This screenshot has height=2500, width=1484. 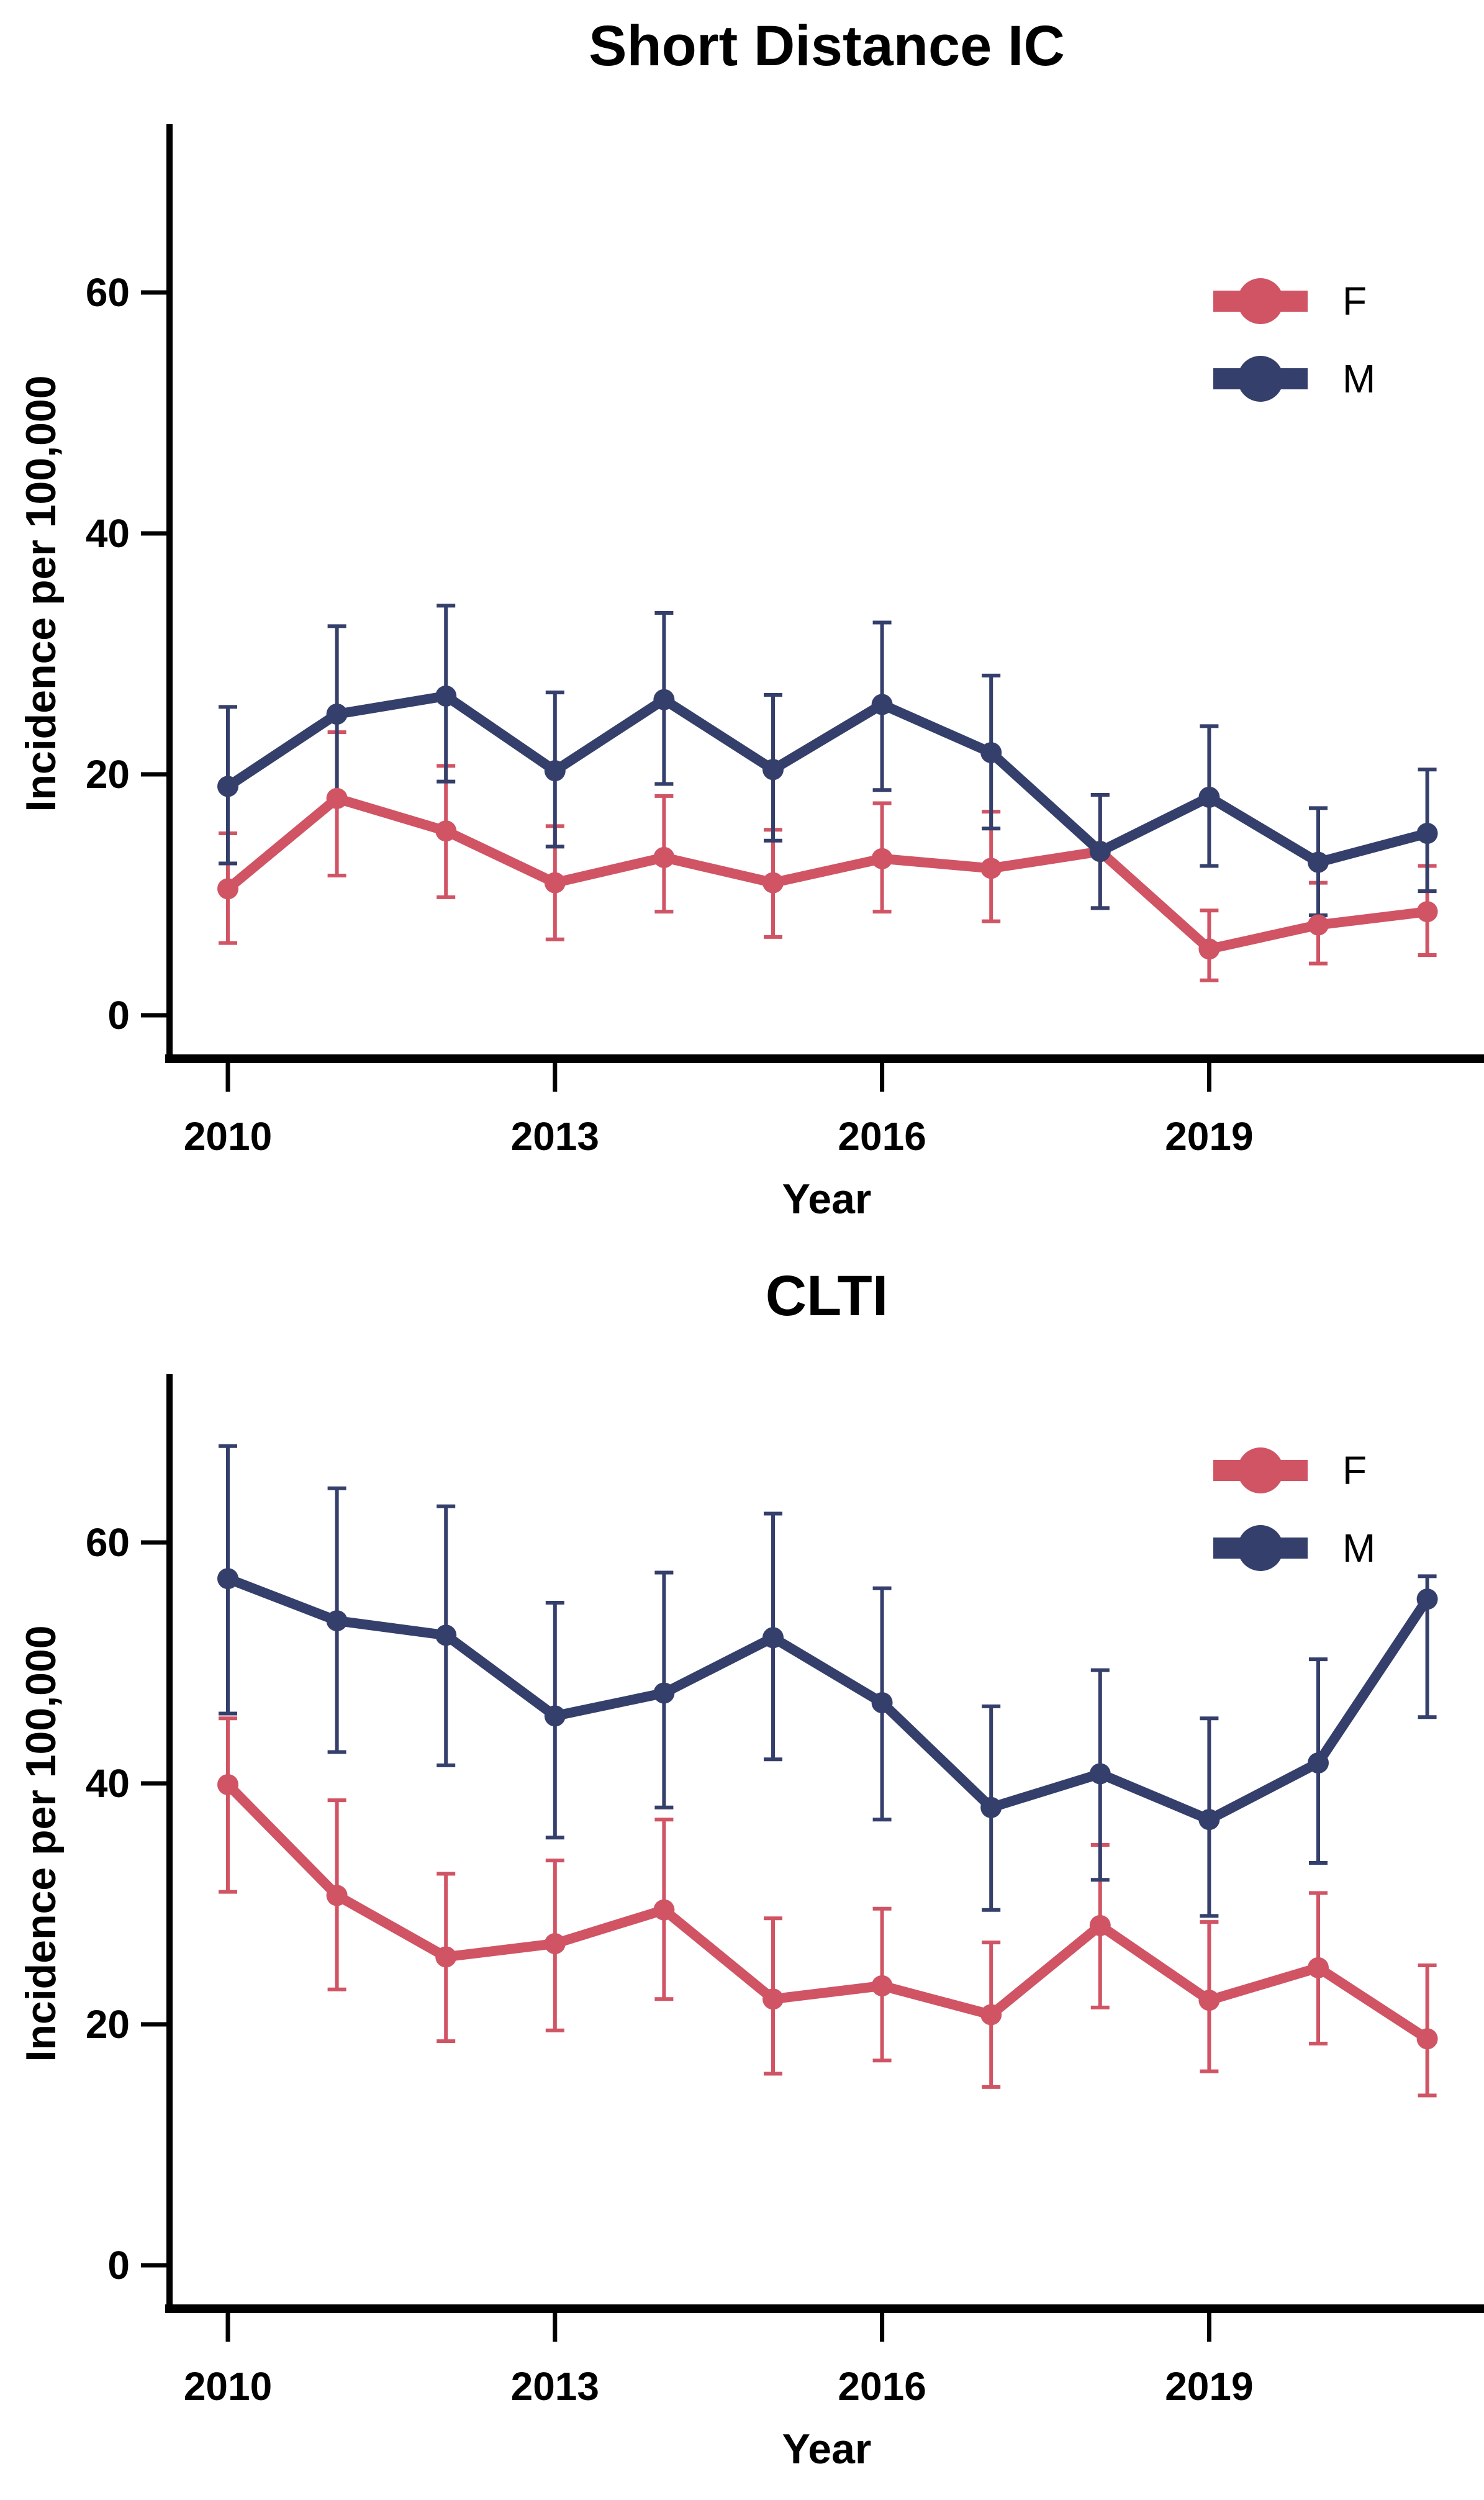 What do you see at coordinates (827, 1296) in the screenshot?
I see `chart-title: CLTI` at bounding box center [827, 1296].